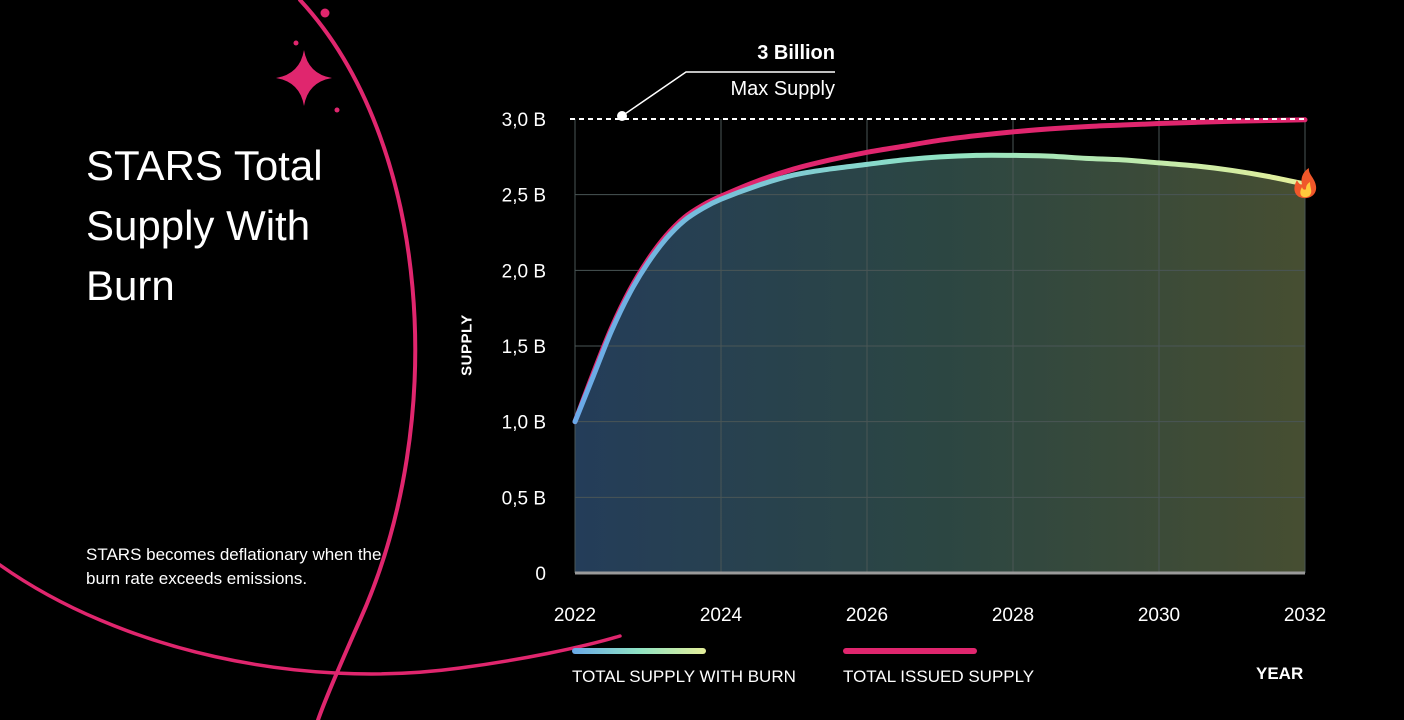  I want to click on legend-item-issued: TOTAL ISSUED SUPPLY, so click(938, 667).